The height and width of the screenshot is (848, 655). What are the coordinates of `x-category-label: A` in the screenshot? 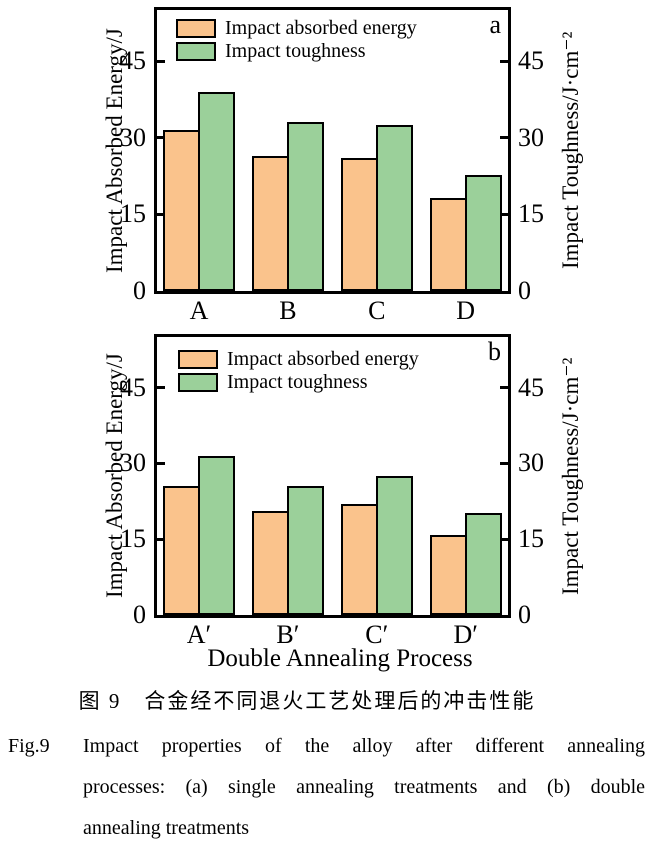 It's located at (199, 310).